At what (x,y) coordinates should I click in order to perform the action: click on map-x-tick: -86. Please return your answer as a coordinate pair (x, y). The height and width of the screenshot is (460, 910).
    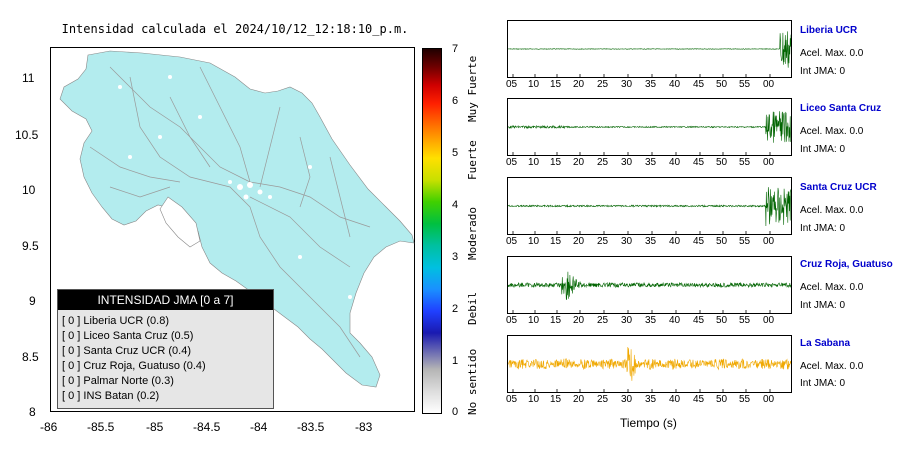
    Looking at the image, I should click on (49, 427).